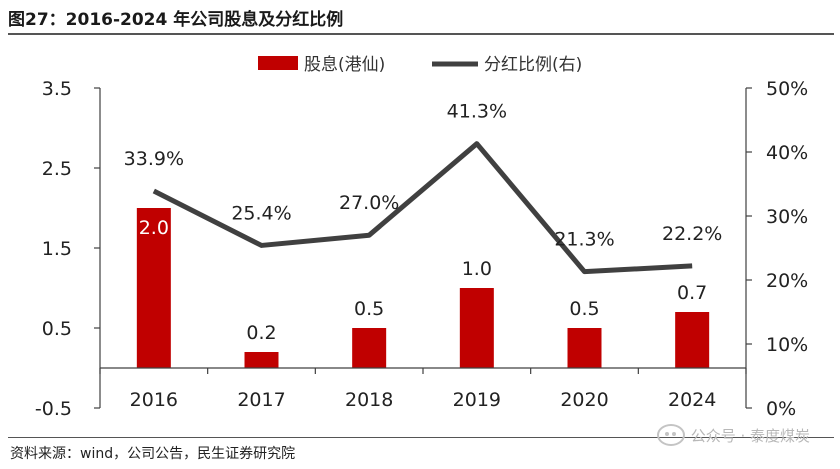 The image size is (840, 469). I want to click on legend-bar-label: 股息(港仙), so click(344, 65).